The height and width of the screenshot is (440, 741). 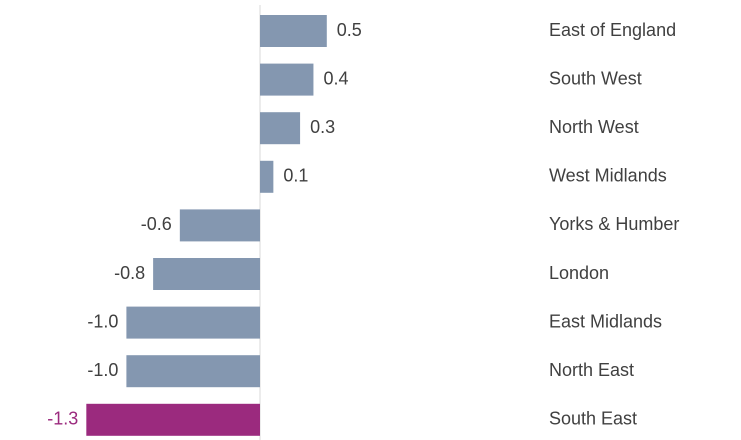 I want to click on value-label: 0.5, so click(x=349, y=30).